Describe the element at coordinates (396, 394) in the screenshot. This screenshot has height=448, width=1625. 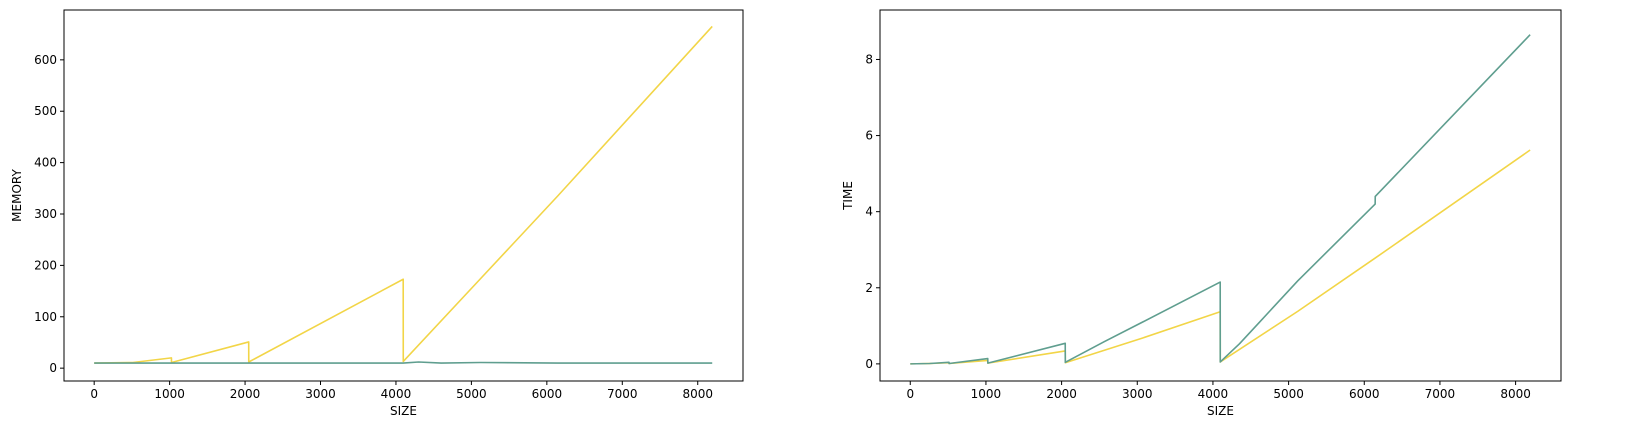
I see `memory-x-tick-label: 4000` at that location.